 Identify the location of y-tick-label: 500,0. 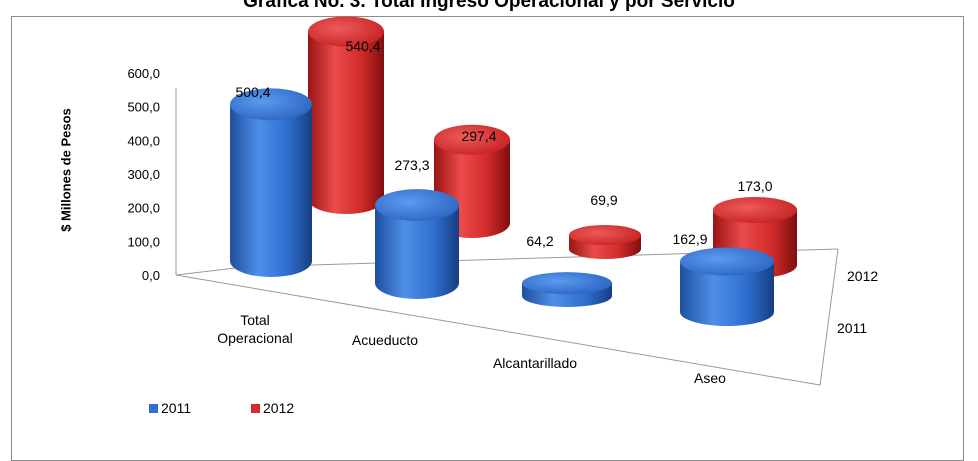
(143, 107).